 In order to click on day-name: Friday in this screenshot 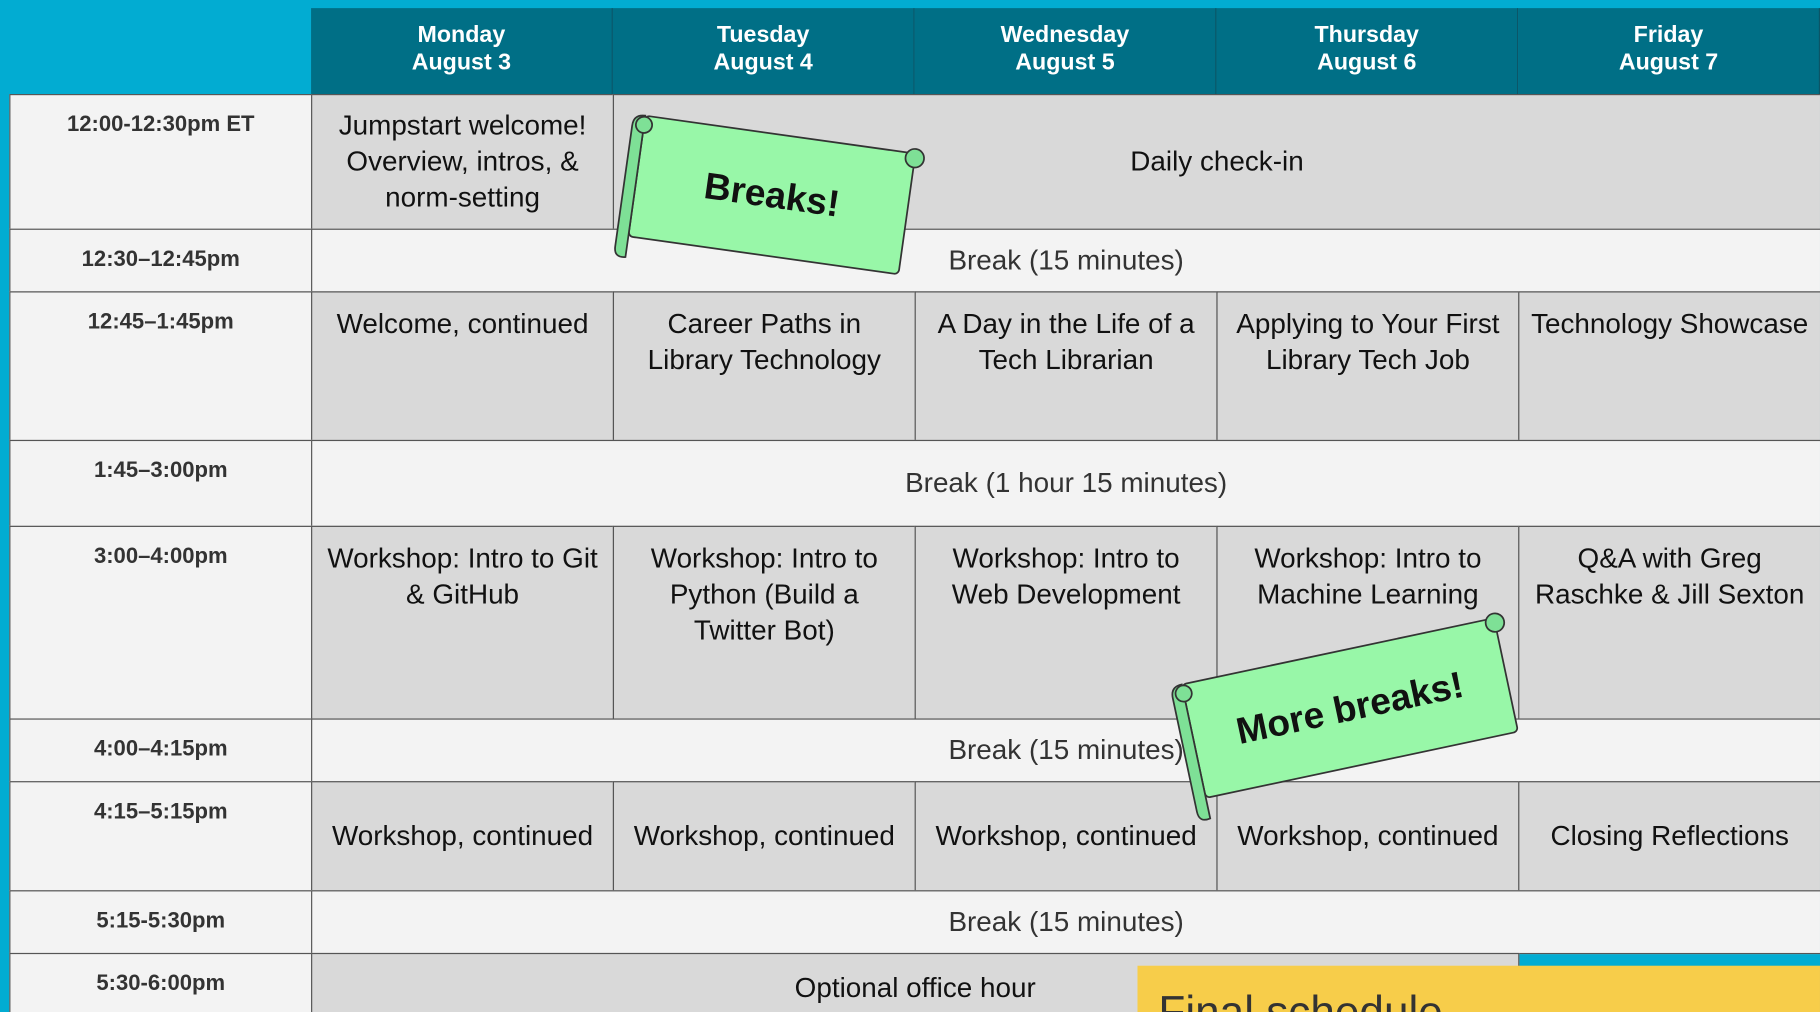, I will do `click(1668, 35)`.